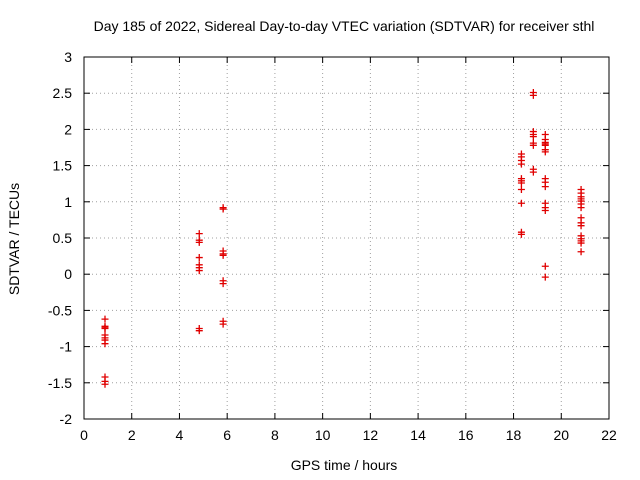 Image resolution: width=640 pixels, height=480 pixels. What do you see at coordinates (348, 435) in the screenshot?
I see `x-tick-labels: 0 2 4 6 8 10 12 14 16 18 20 22` at bounding box center [348, 435].